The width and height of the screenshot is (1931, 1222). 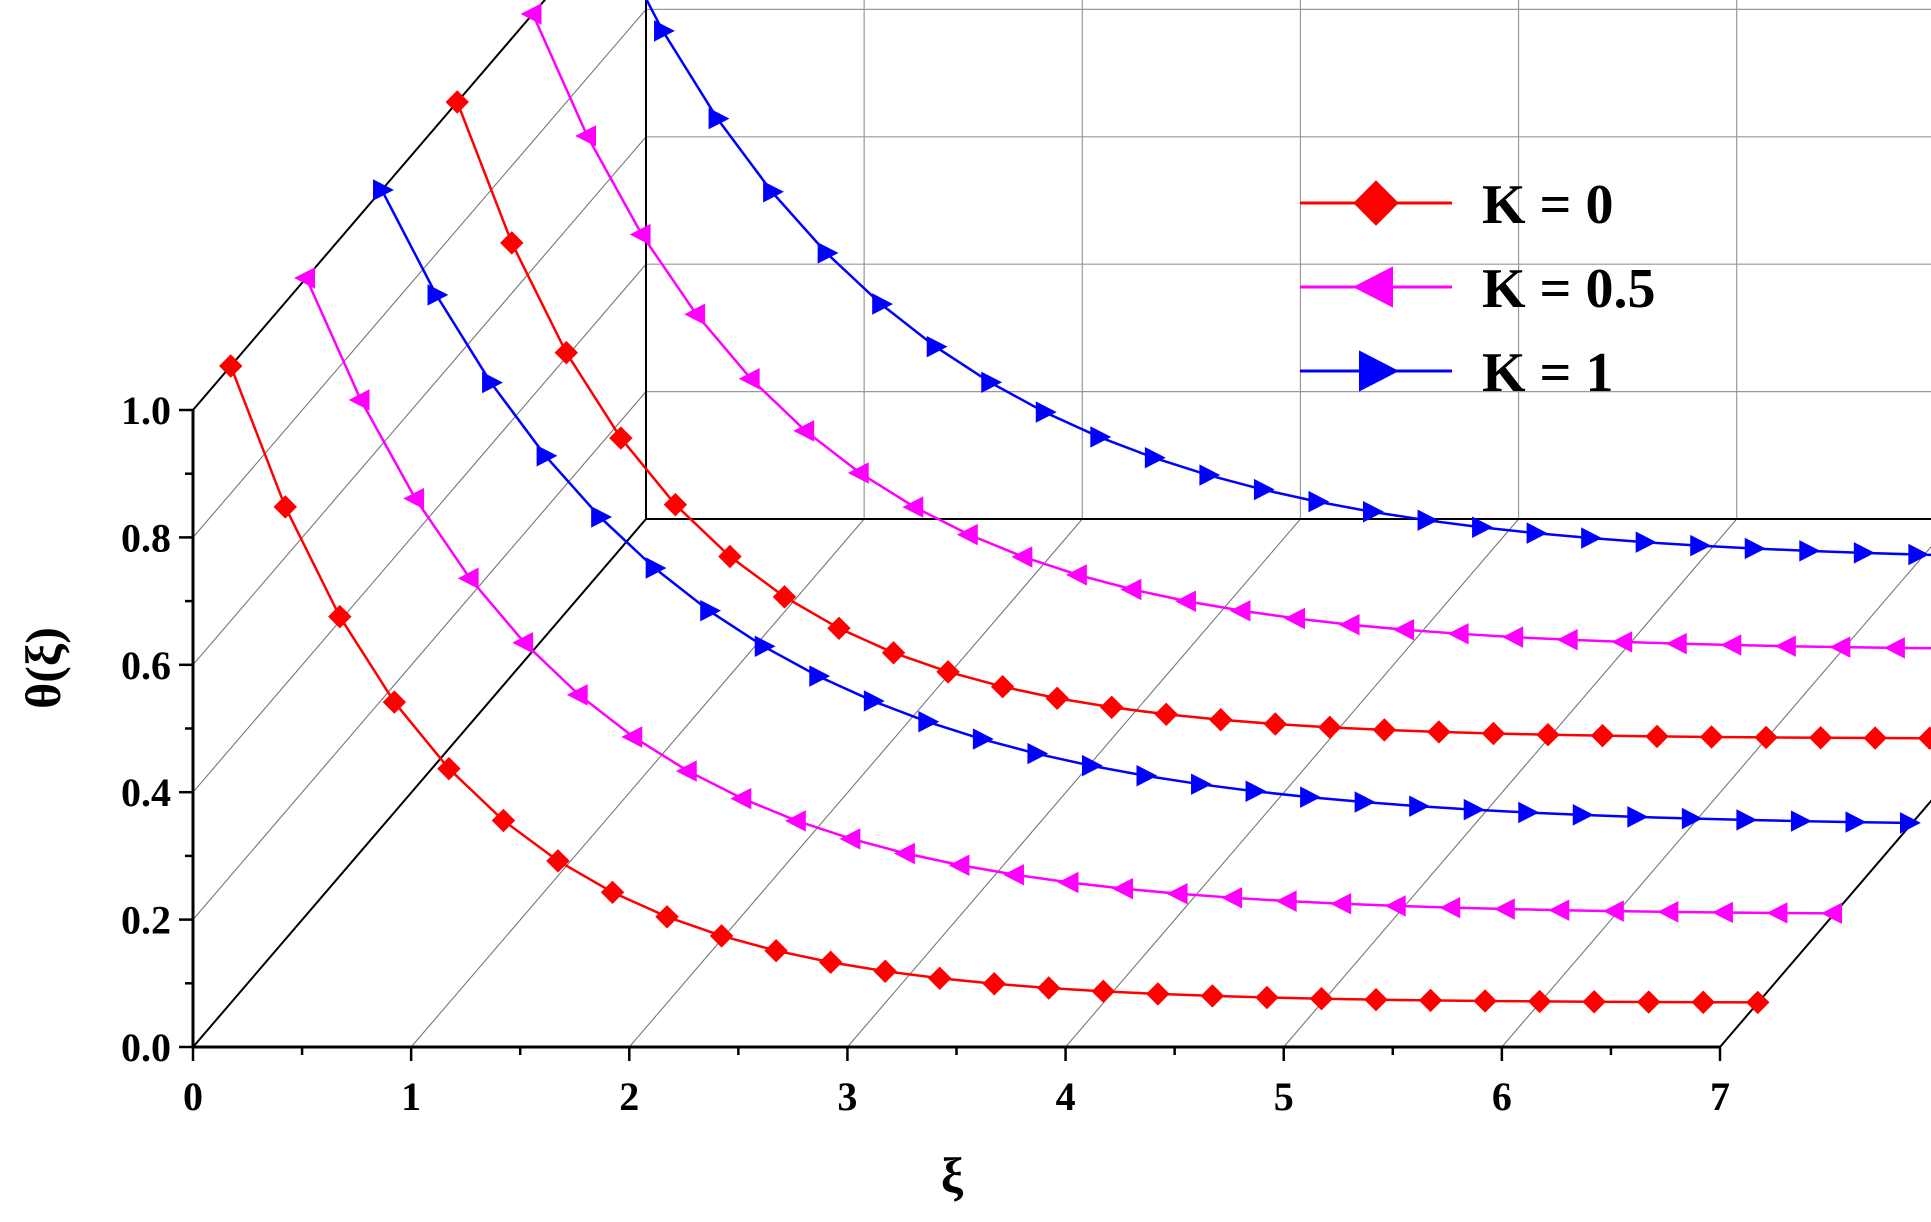 What do you see at coordinates (1547, 205) in the screenshot?
I see `legend-label: K = 0` at bounding box center [1547, 205].